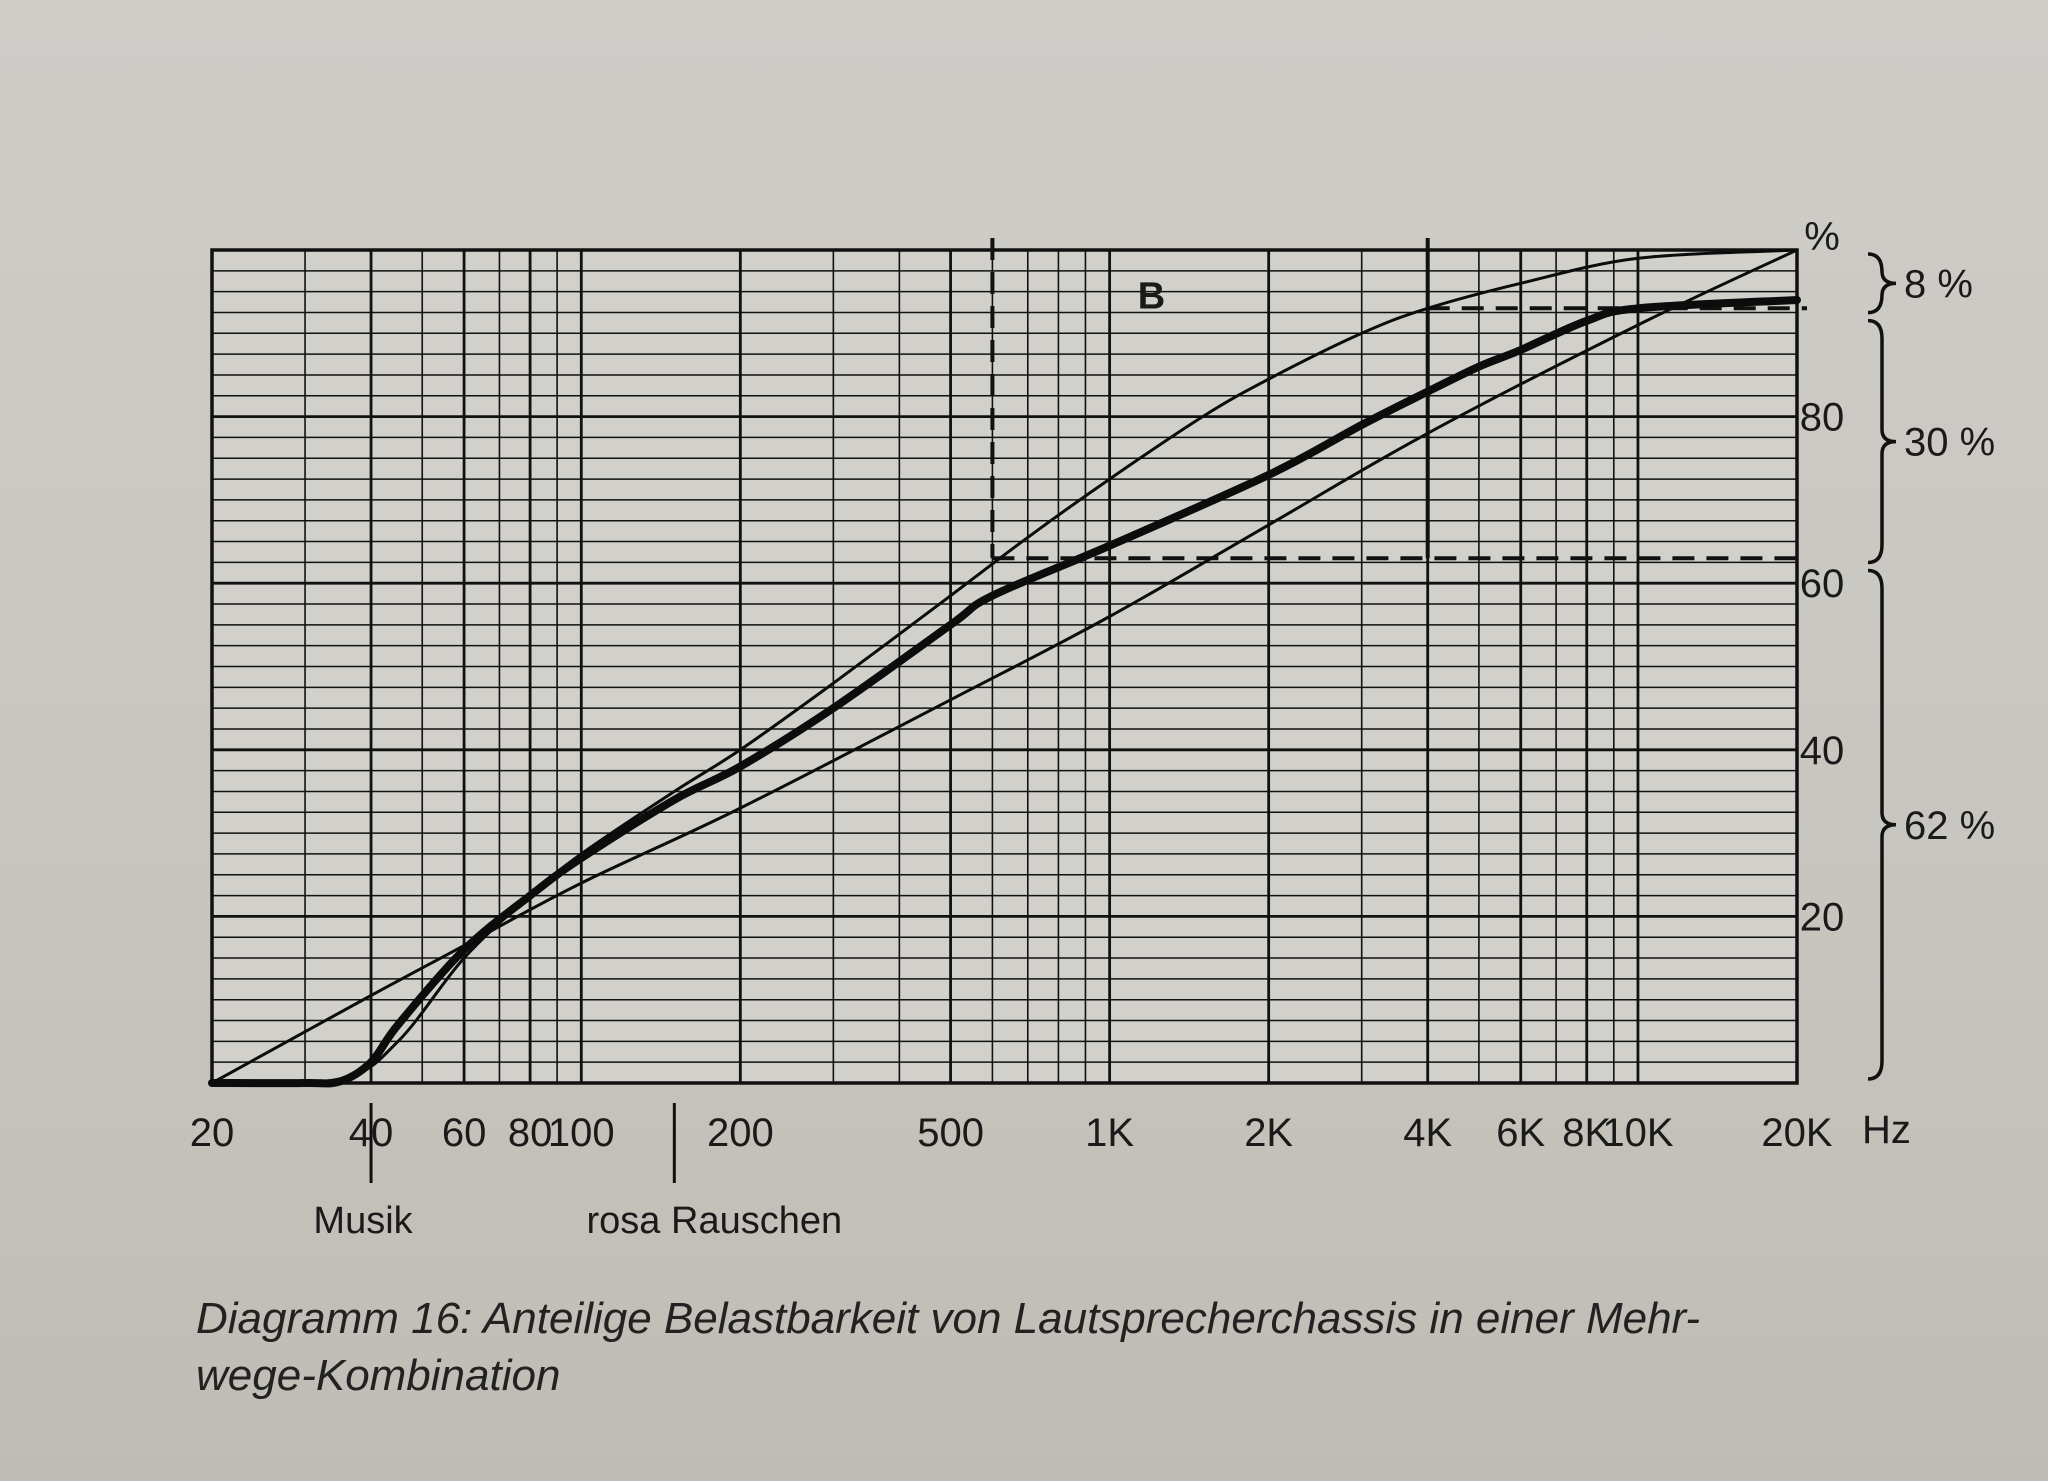 The height and width of the screenshot is (1481, 2048). What do you see at coordinates (1931, 666) in the screenshot?
I see `right-brackets: 8 % 30 % 62 %` at bounding box center [1931, 666].